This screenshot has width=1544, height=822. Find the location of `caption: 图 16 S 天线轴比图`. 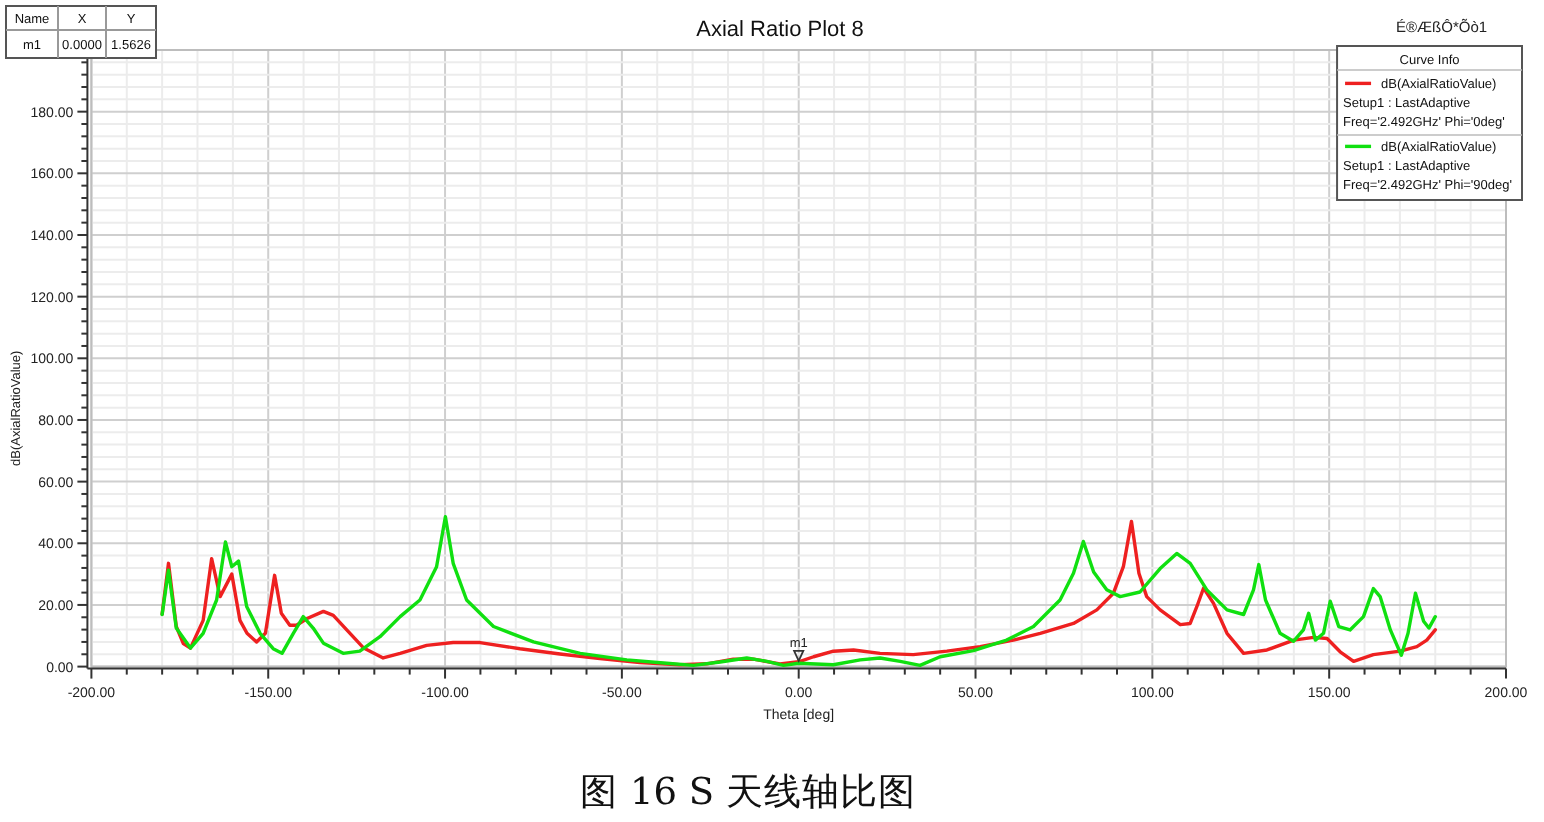

caption: 图 16 S 天线轴比图 is located at coordinates (748, 793).